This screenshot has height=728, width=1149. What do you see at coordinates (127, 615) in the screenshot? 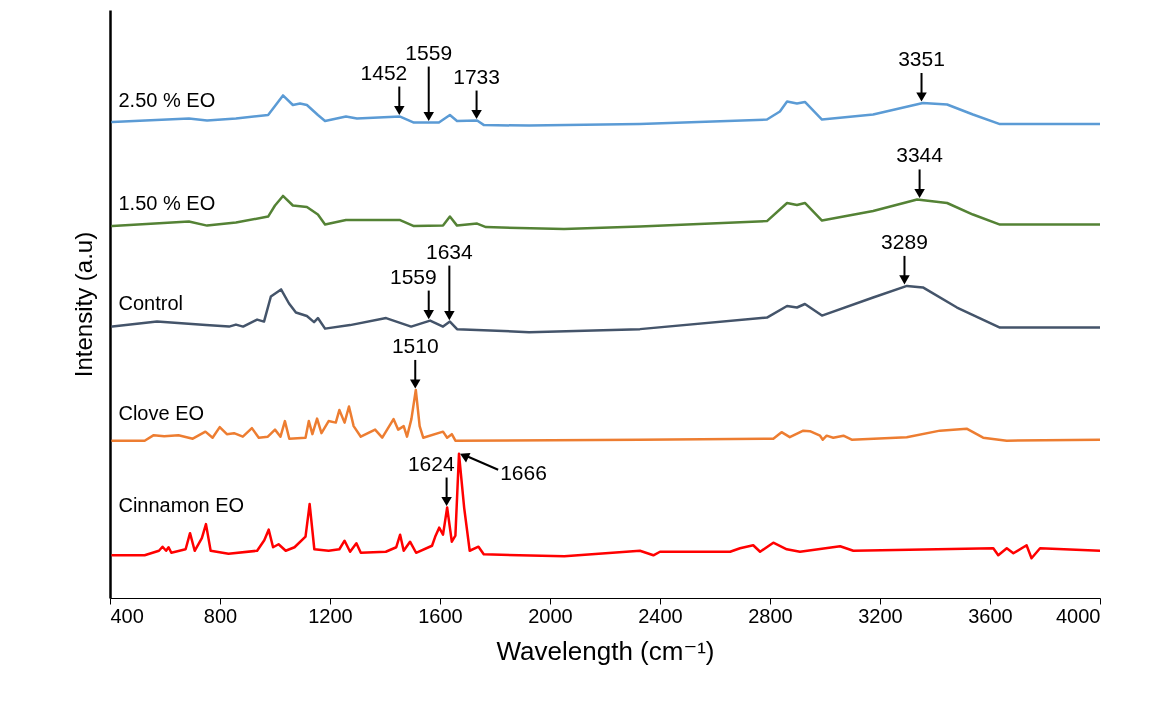
I see `x-tick-label: 400` at bounding box center [127, 615].